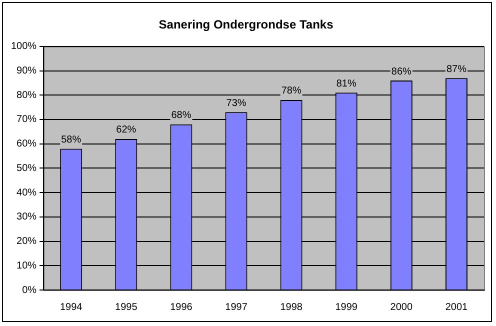 This screenshot has height=326, width=496. I want to click on y-tick-label: 10%, so click(26, 266).